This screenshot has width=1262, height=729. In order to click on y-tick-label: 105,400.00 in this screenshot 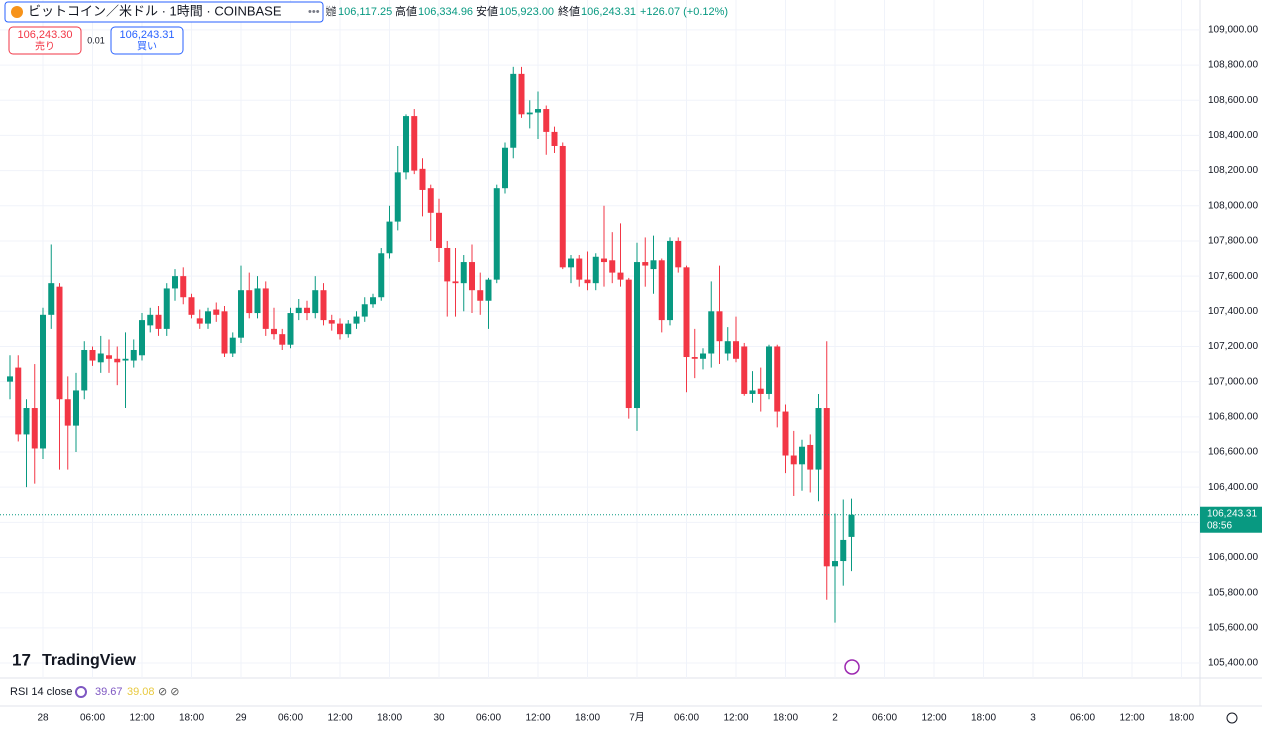, I will do `click(1233, 663)`.